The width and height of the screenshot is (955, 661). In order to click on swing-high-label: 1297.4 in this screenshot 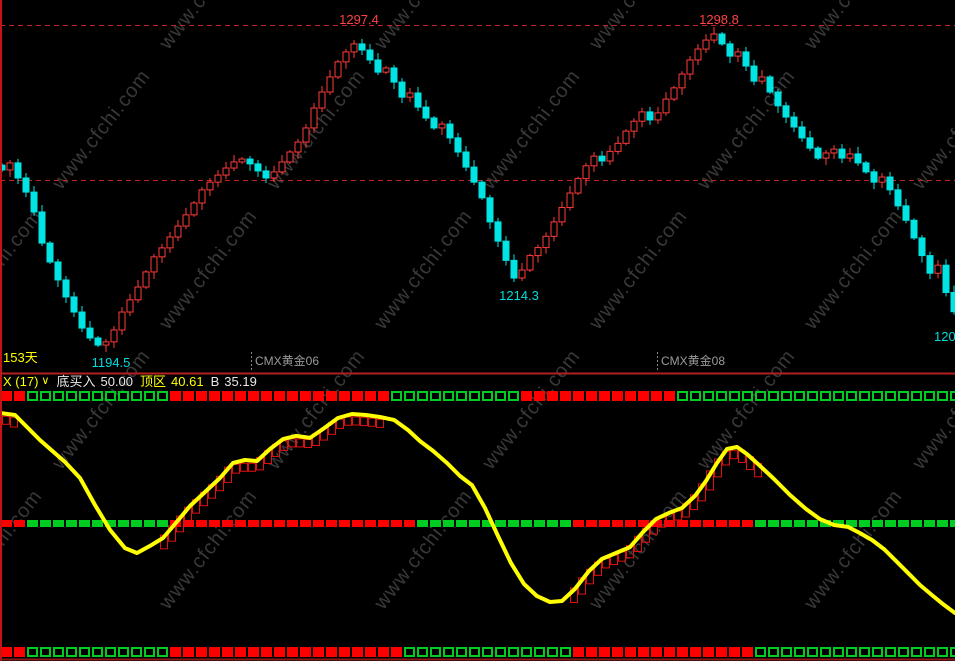, I will do `click(359, 19)`.